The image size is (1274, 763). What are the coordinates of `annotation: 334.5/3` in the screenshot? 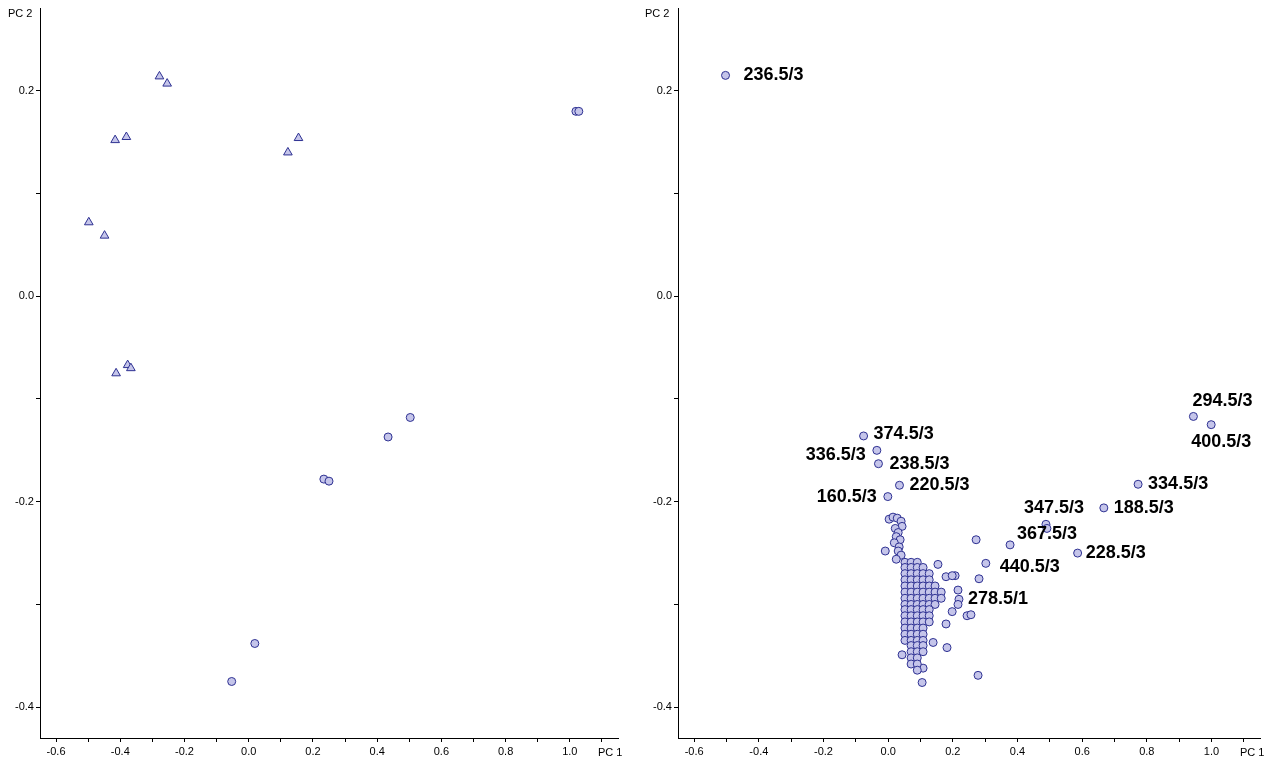 It's located at (1178, 483).